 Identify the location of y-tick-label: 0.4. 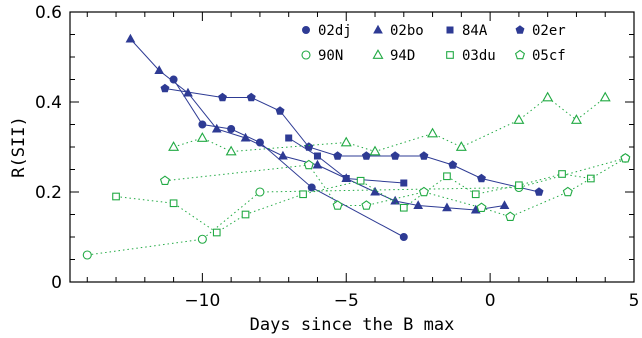
(48, 103).